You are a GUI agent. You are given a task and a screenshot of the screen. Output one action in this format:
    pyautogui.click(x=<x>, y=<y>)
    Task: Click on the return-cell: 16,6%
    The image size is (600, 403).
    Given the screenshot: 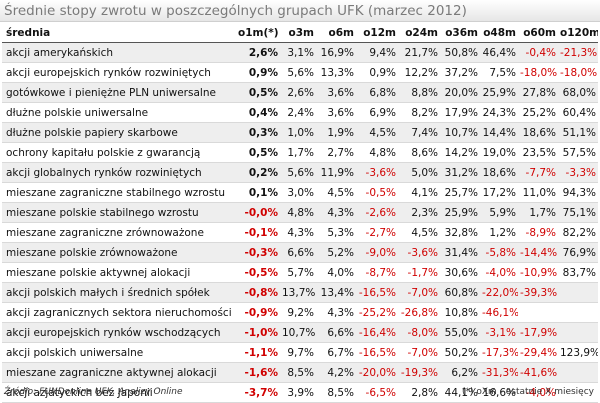 What is the action you would take?
    pyautogui.click(x=499, y=392)
    